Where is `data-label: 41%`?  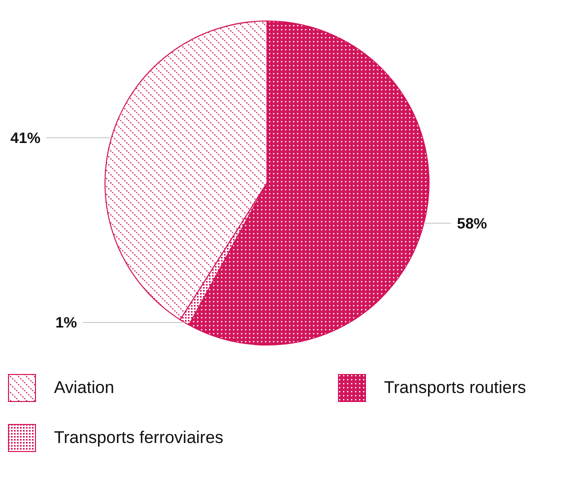 data-label: 41% is located at coordinates (25, 139).